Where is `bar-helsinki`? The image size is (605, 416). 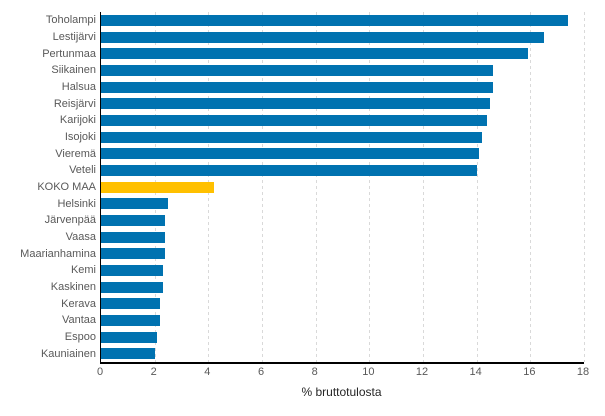
bar-helsinki is located at coordinates (135, 204).